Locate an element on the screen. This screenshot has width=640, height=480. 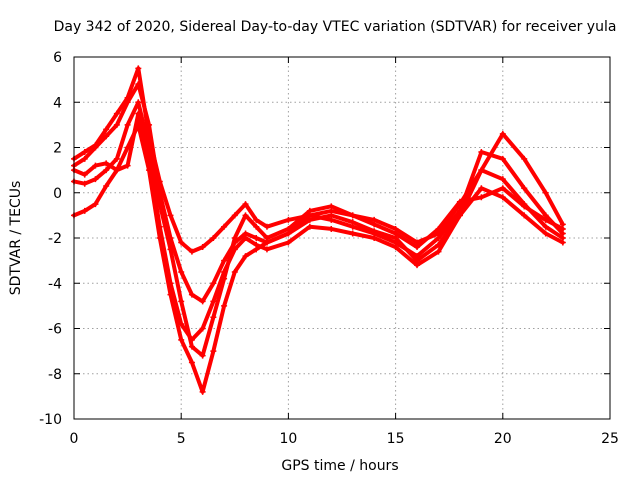
y-axis-label: SDTVAR / TECUs is located at coordinates (16, 238).